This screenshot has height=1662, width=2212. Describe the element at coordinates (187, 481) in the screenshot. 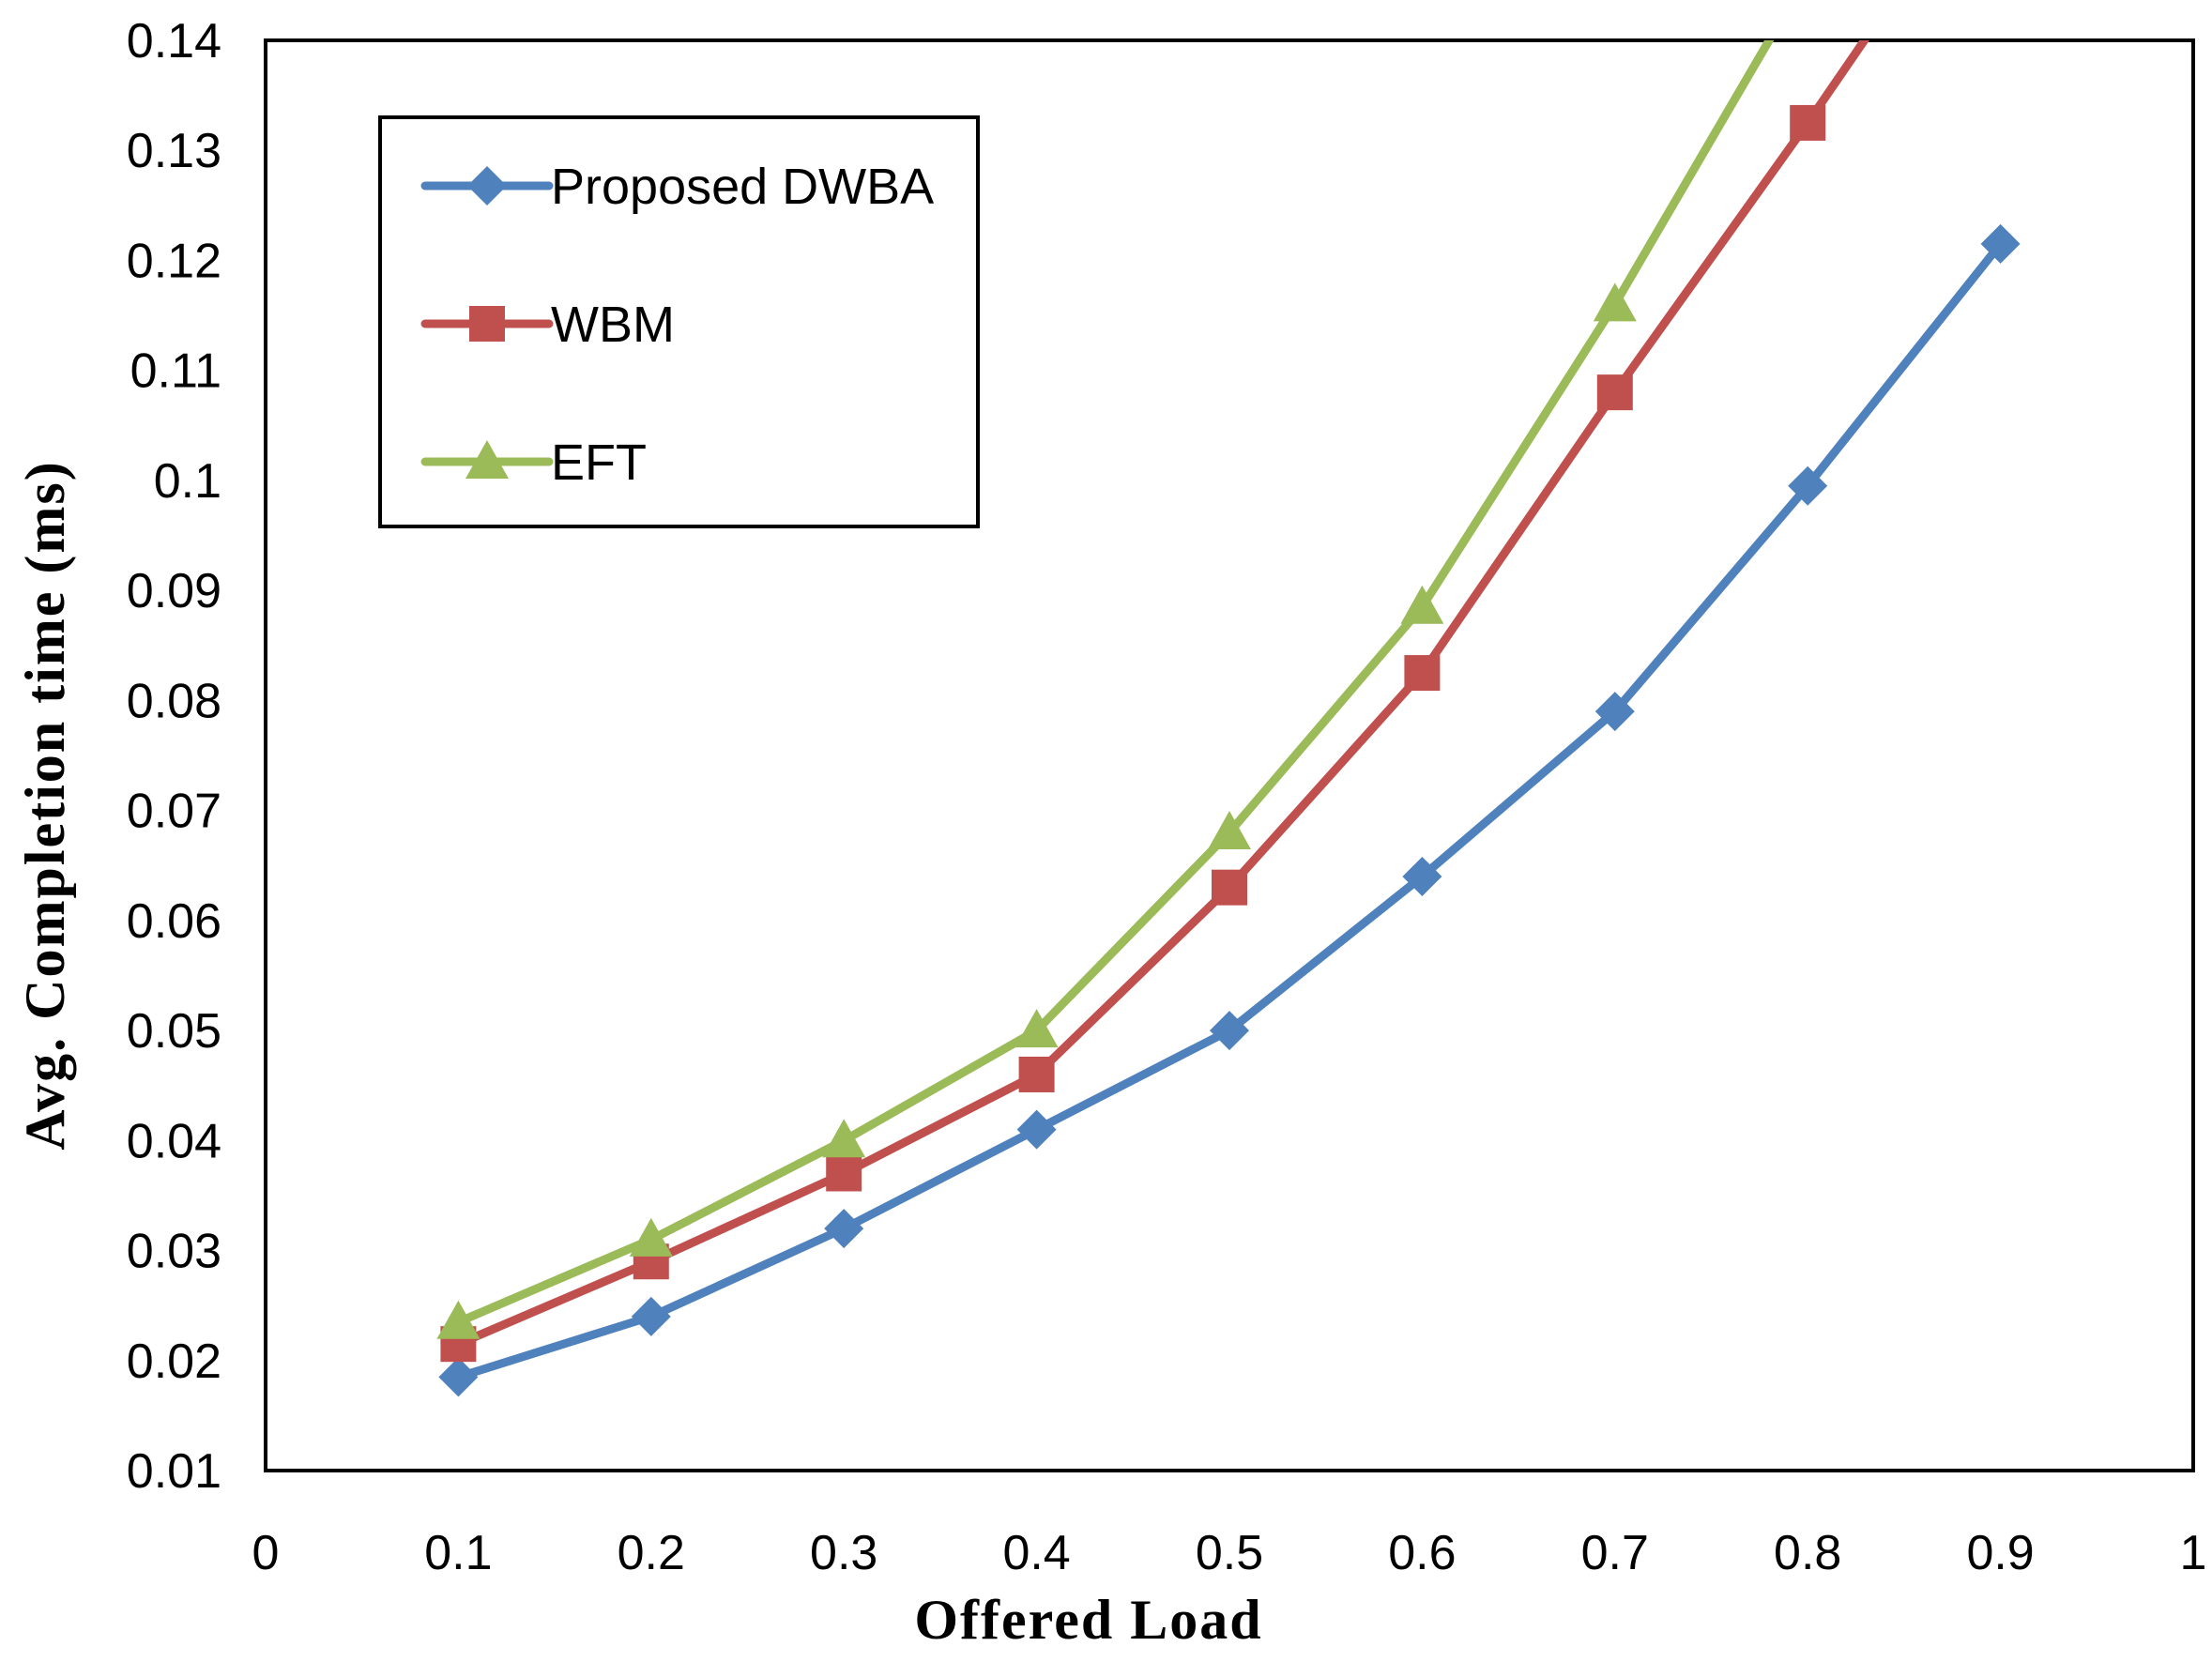

I see `y-tick-label: 0.1` at that location.